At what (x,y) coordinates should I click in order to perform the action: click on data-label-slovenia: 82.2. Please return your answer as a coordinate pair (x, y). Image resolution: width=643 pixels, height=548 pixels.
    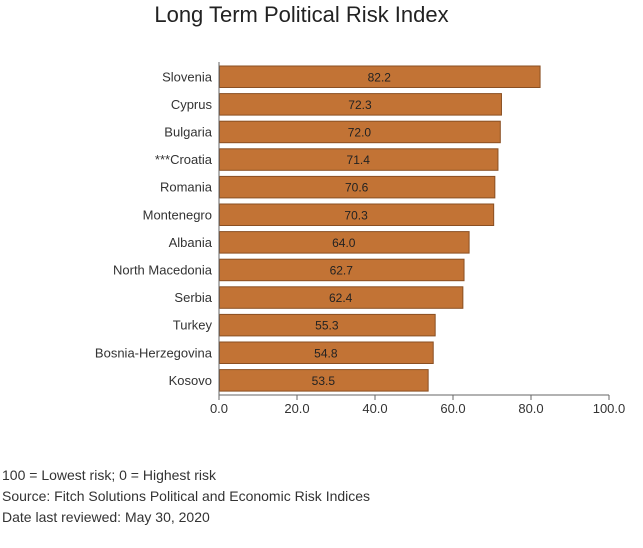
    Looking at the image, I should click on (380, 77).